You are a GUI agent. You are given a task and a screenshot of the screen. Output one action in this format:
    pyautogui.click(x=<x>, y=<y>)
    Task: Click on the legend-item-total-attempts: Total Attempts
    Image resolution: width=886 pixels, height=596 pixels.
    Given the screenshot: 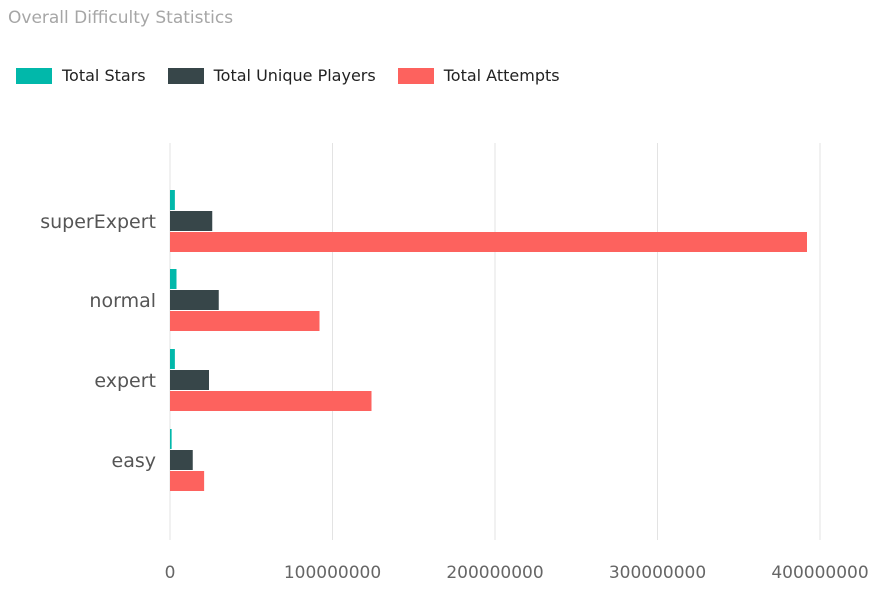 What is the action you would take?
    pyautogui.click(x=478, y=75)
    